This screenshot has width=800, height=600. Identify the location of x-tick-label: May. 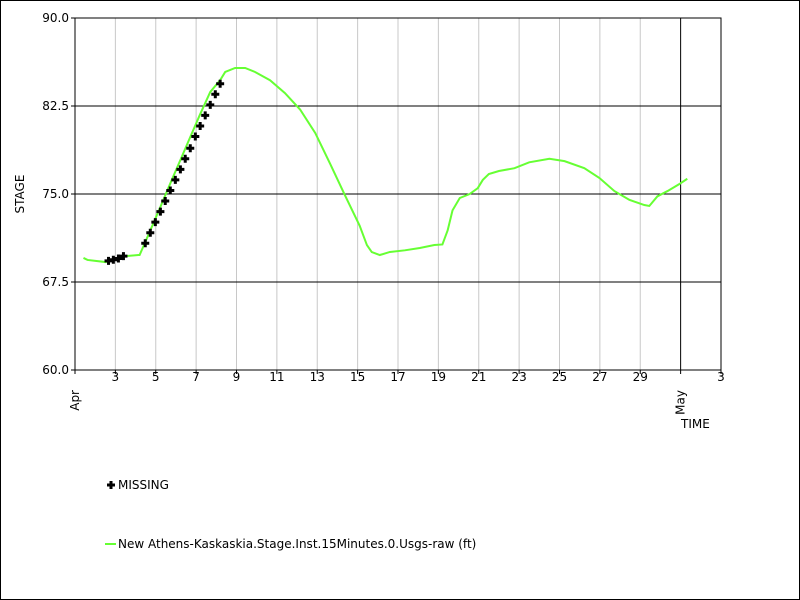
(681, 402).